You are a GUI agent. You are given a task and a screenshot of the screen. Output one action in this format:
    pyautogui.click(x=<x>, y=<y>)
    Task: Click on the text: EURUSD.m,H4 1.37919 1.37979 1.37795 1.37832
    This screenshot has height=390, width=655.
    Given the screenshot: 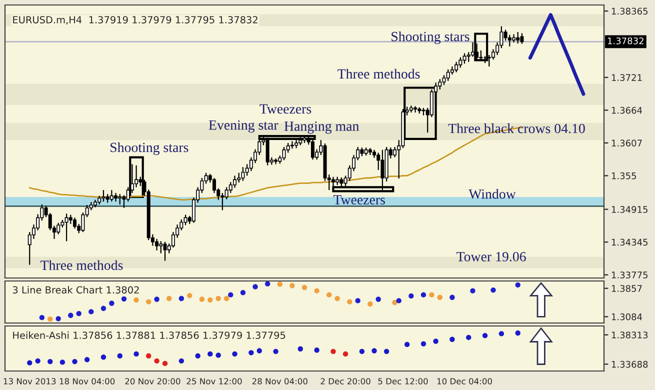 What is the action you would take?
    pyautogui.click(x=135, y=20)
    